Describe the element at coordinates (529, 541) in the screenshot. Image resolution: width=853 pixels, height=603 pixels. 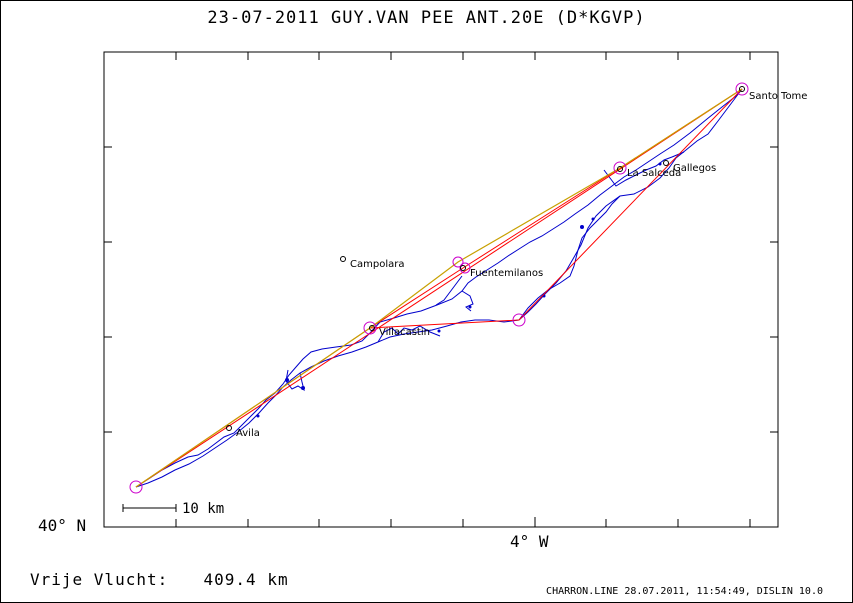
I see `longitude-label: 4° W` at that location.